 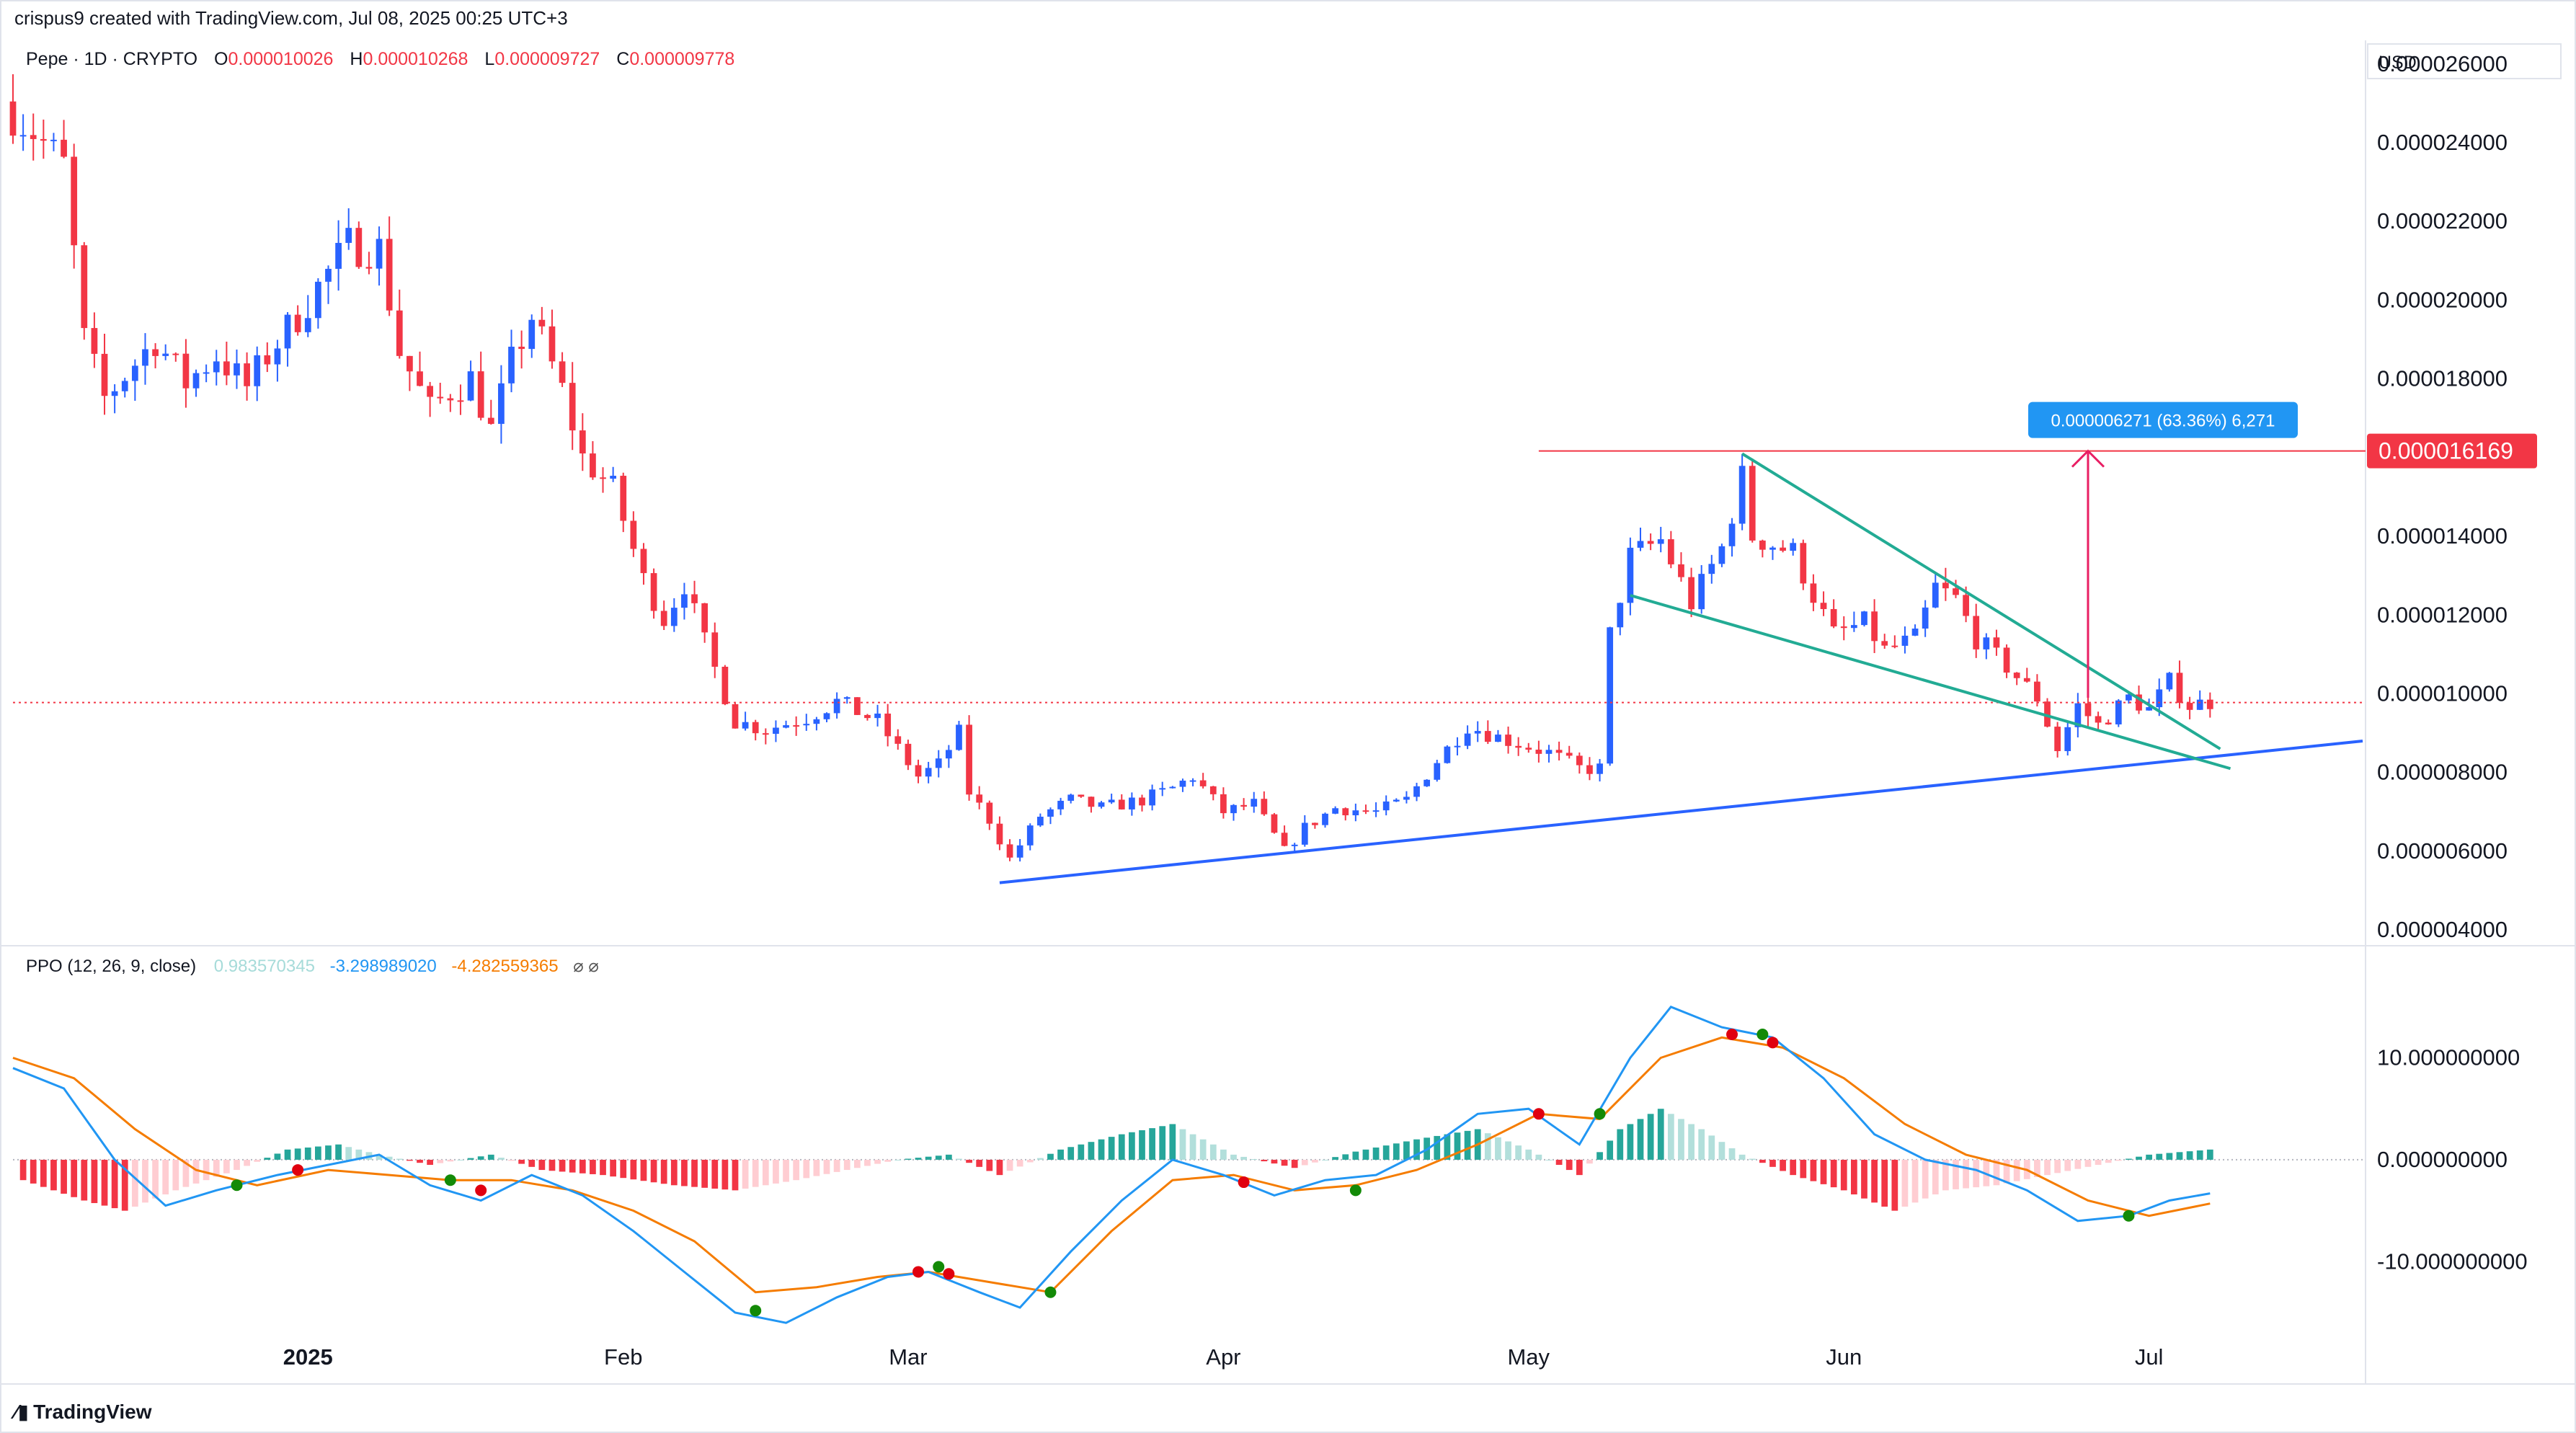 What do you see at coordinates (1244, 1182) in the screenshot?
I see `bearish-cross-dot` at bounding box center [1244, 1182].